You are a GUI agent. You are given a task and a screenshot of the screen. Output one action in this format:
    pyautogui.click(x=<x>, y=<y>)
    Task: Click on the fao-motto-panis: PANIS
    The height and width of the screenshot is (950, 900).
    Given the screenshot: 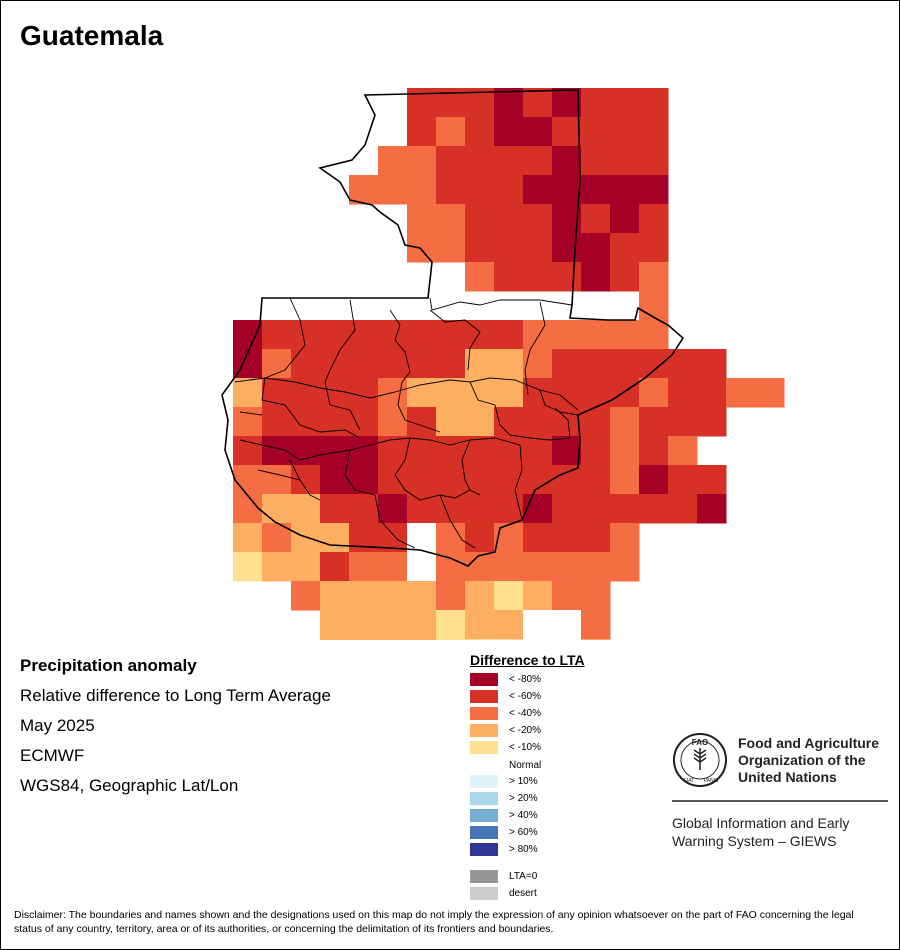 What is the action you would take?
    pyautogui.click(x=711, y=781)
    